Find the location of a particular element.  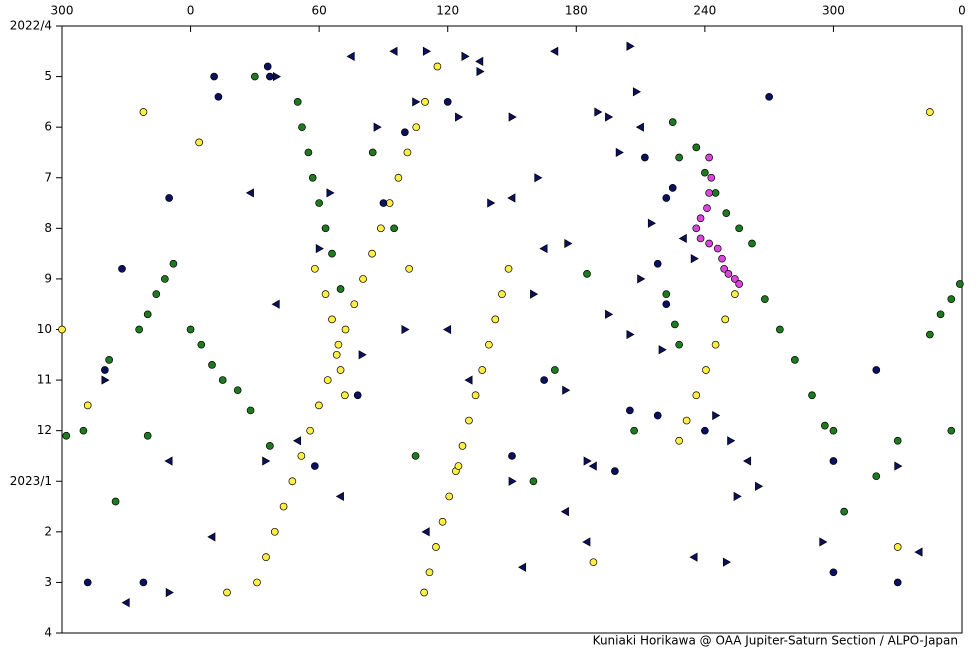

y-tick-label: 9 is located at coordinates (48, 278).